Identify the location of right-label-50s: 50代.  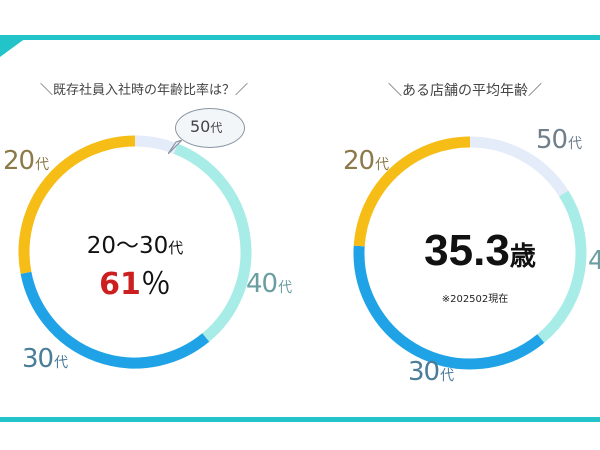
(559, 140).